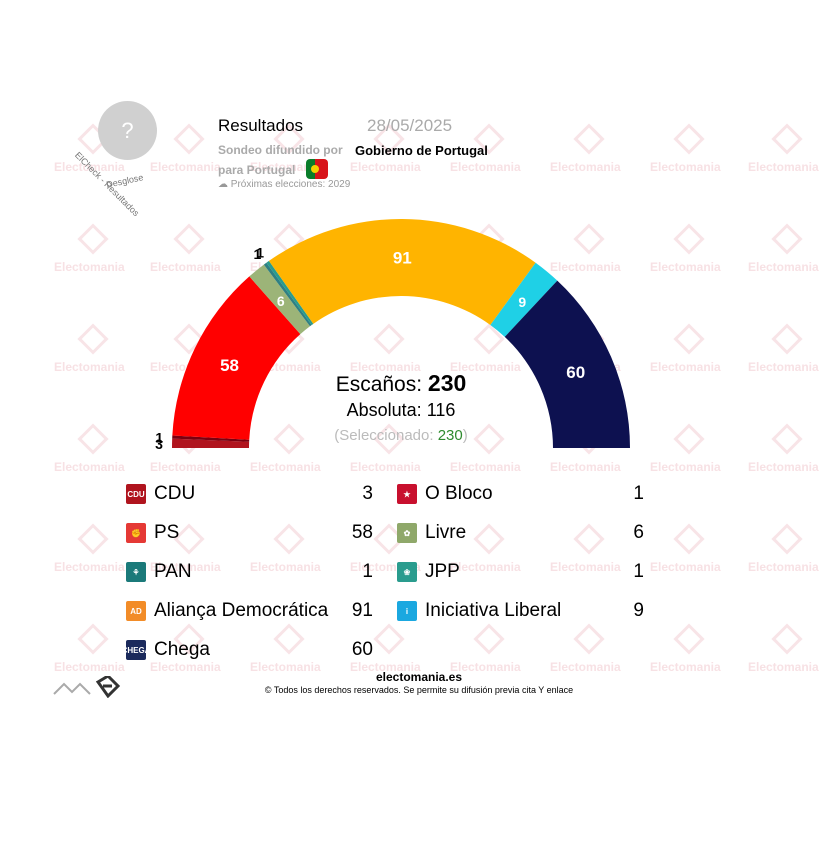 Image resolution: width=838 pixels, height=859 pixels. I want to click on legend-party-seats: 9, so click(638, 610).